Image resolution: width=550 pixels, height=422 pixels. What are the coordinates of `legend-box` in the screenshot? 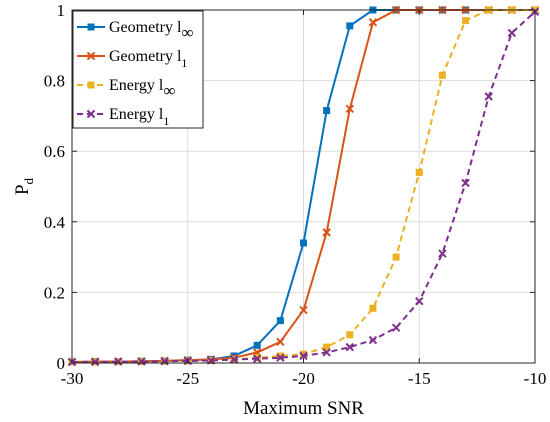 It's located at (138, 69).